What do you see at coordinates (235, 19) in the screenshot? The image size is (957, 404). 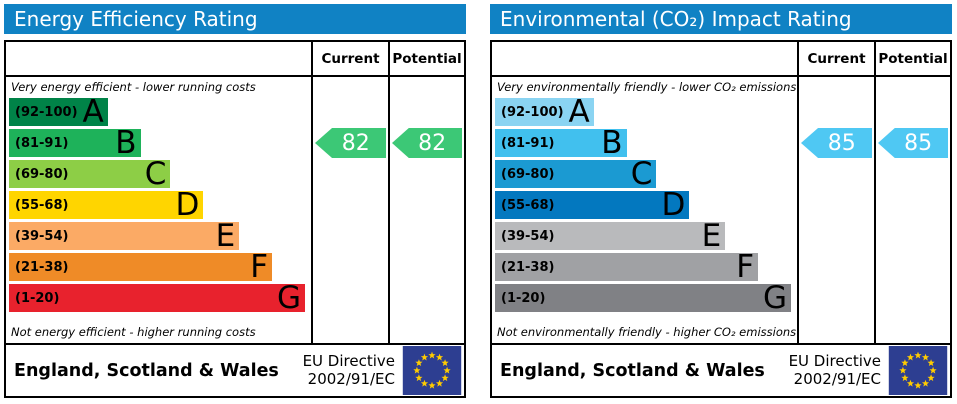 I see `panel-title-energy: Energy Efficiency Rating` at bounding box center [235, 19].